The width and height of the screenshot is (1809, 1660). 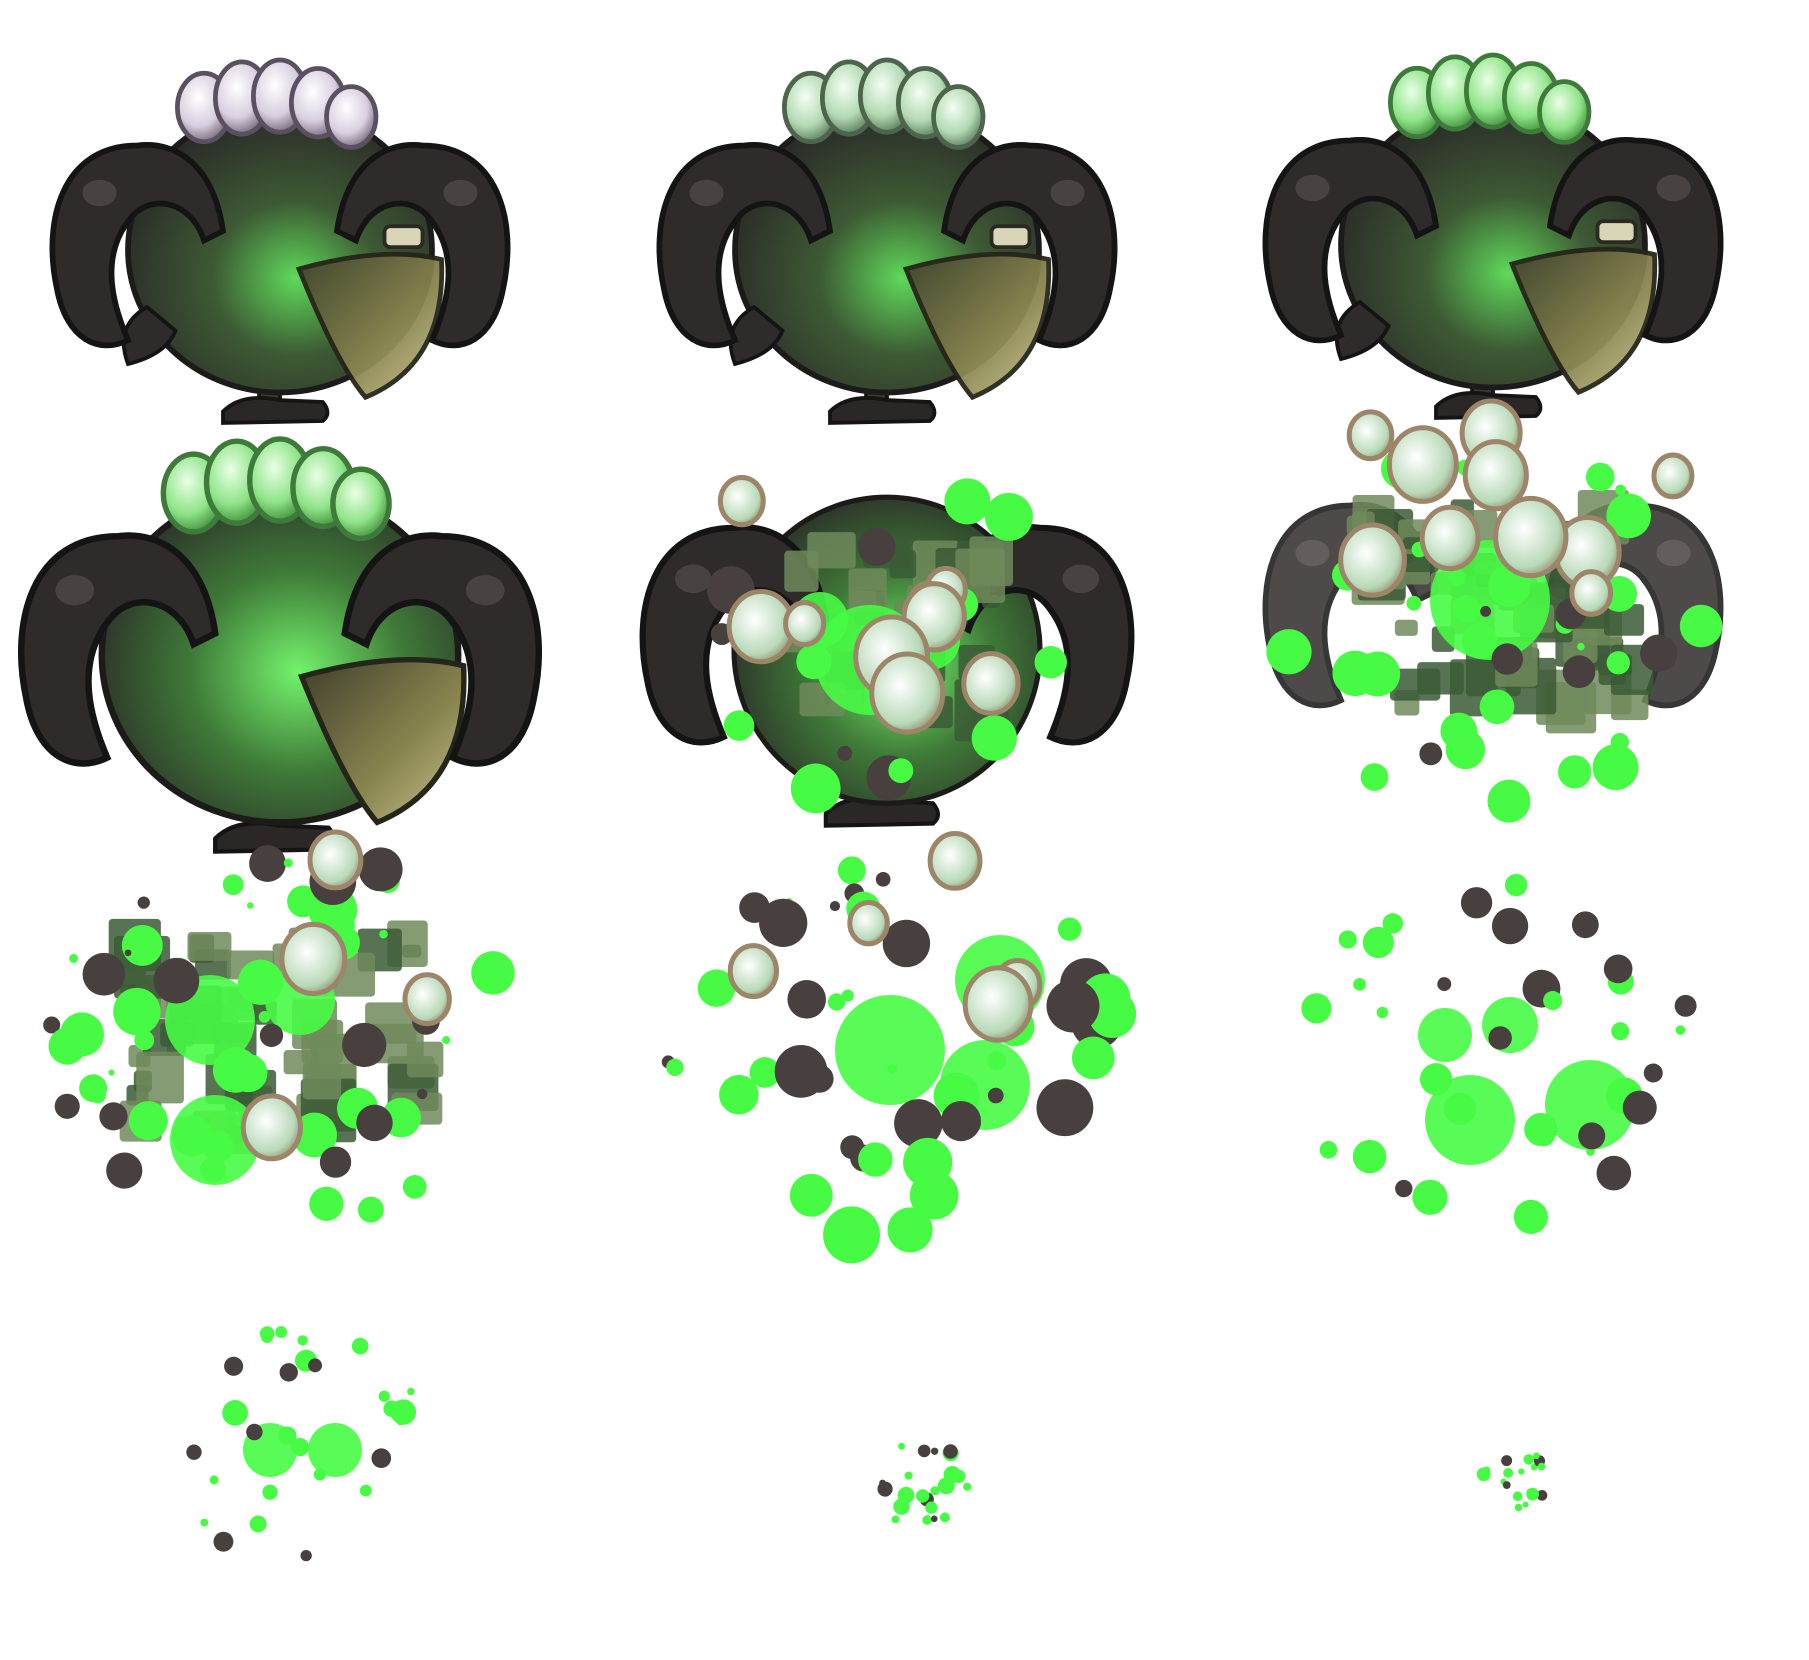 I want to click on glow-blob, so click(x=1510, y=1025).